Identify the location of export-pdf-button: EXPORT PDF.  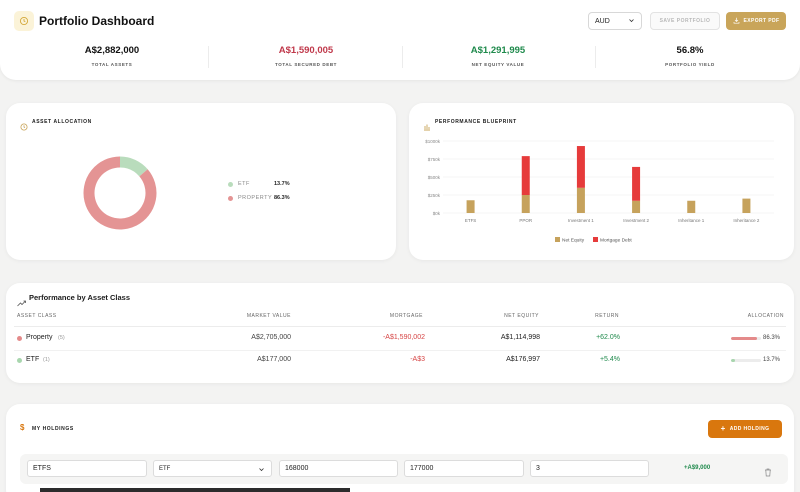
(756, 21).